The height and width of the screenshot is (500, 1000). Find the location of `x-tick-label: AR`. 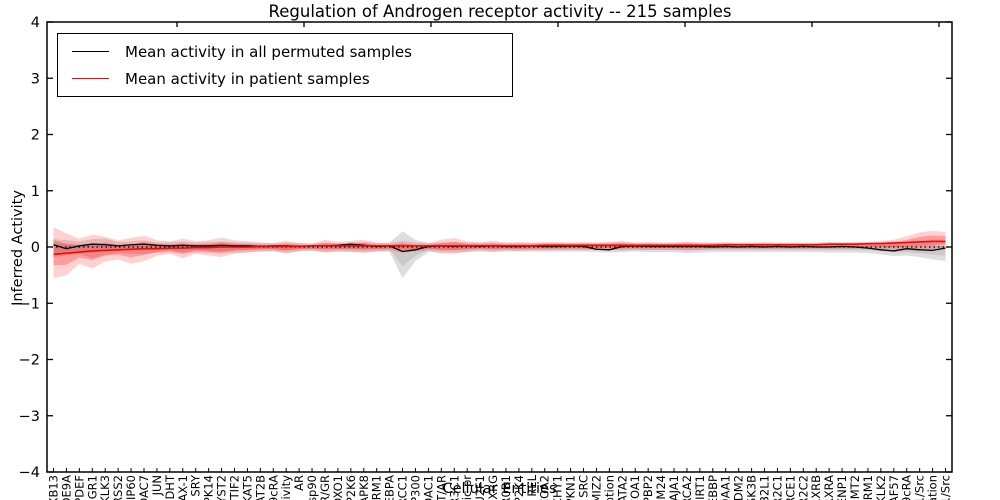

x-tick-label: AR is located at coordinates (299, 483).